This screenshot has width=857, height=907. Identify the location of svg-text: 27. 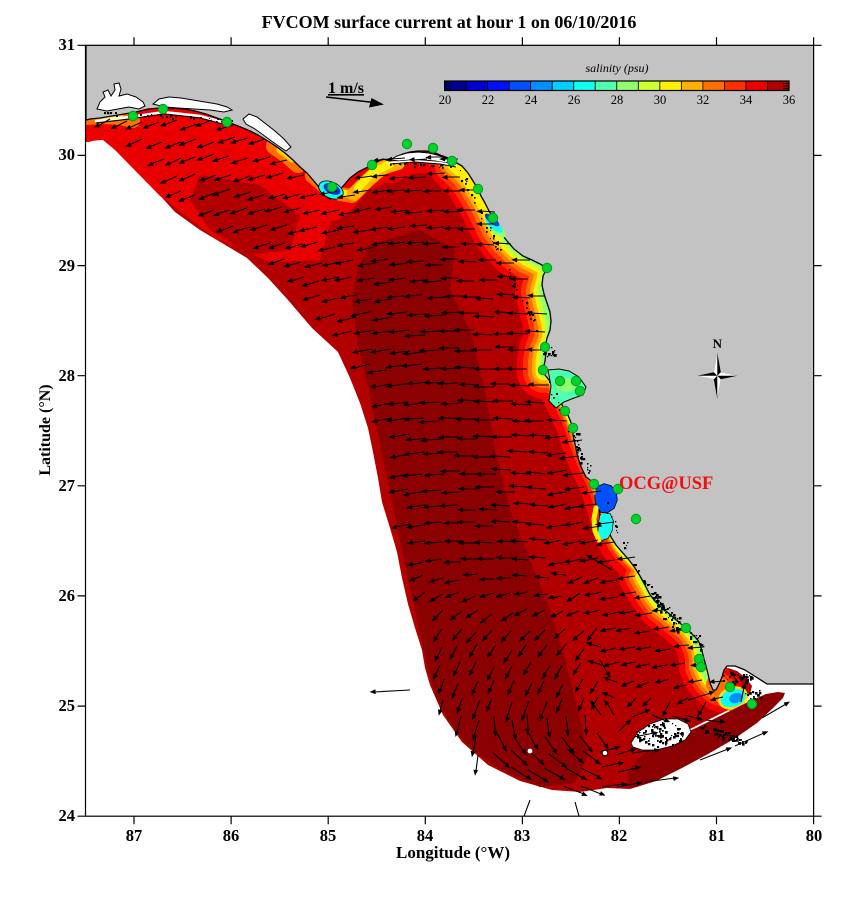
(67, 485).